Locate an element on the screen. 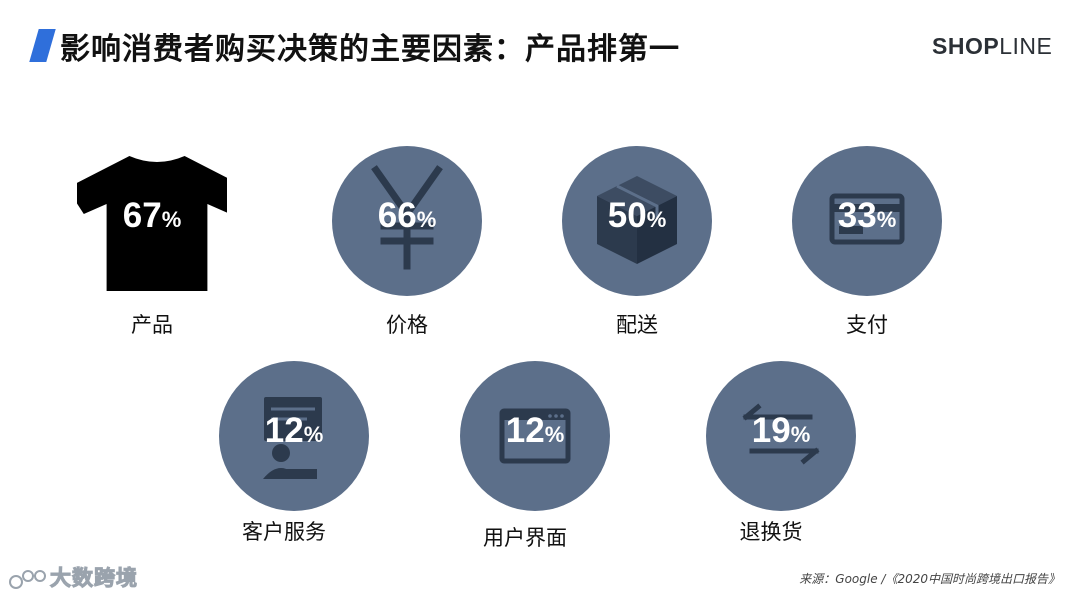 The width and height of the screenshot is (1080, 598). value-number: 66 is located at coordinates (397, 215).